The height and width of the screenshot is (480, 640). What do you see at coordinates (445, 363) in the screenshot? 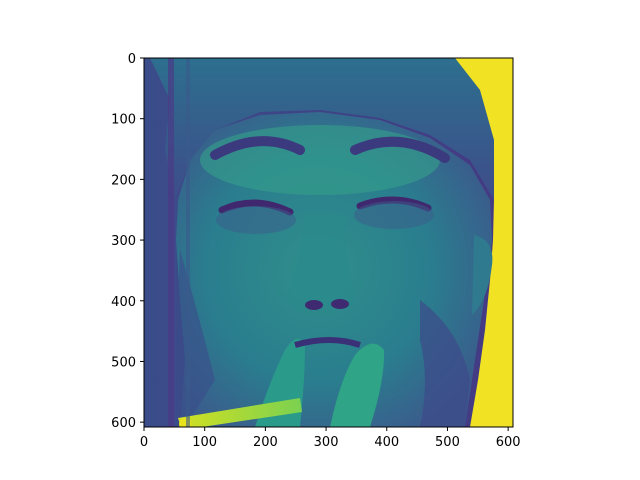
I see `beard-region` at bounding box center [445, 363].